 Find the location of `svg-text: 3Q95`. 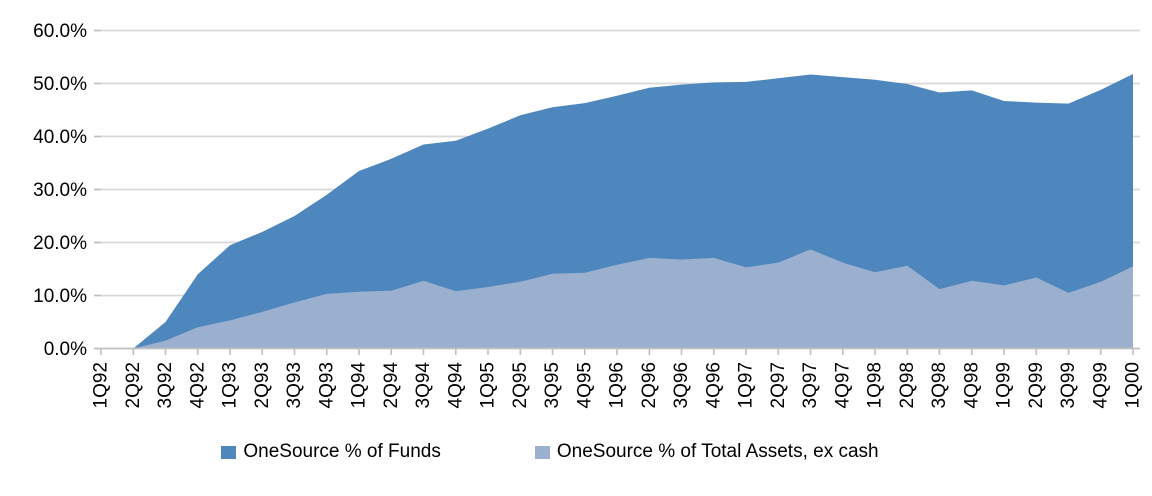

svg-text: 3Q95 is located at coordinates (552, 385).